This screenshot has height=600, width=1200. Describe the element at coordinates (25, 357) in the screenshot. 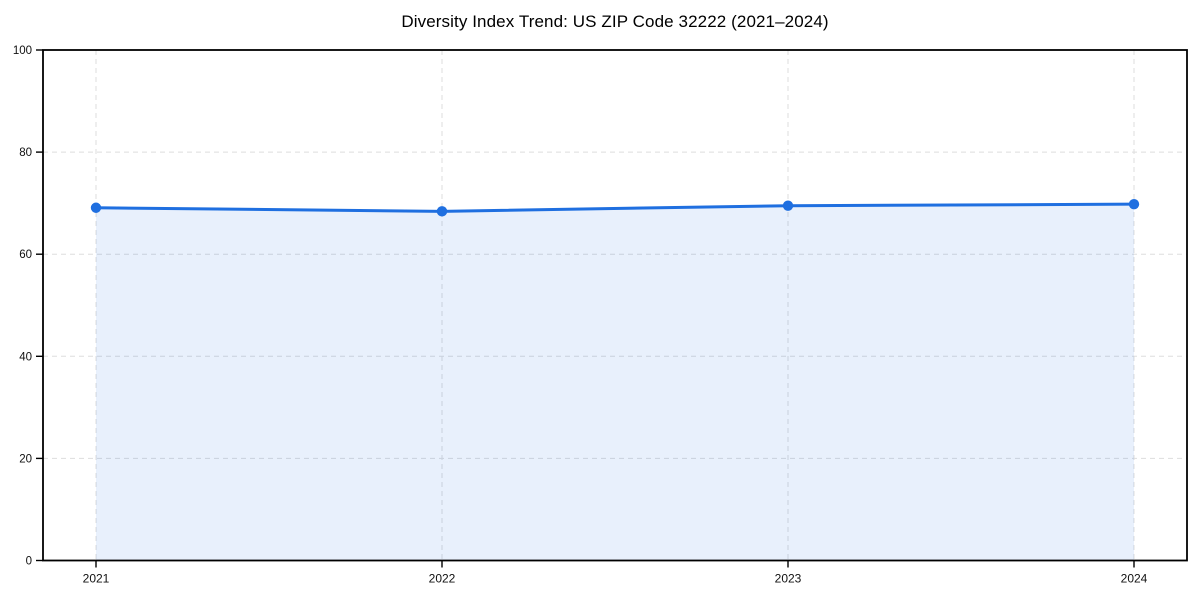

I see `y-tick-label-40: 40` at that location.